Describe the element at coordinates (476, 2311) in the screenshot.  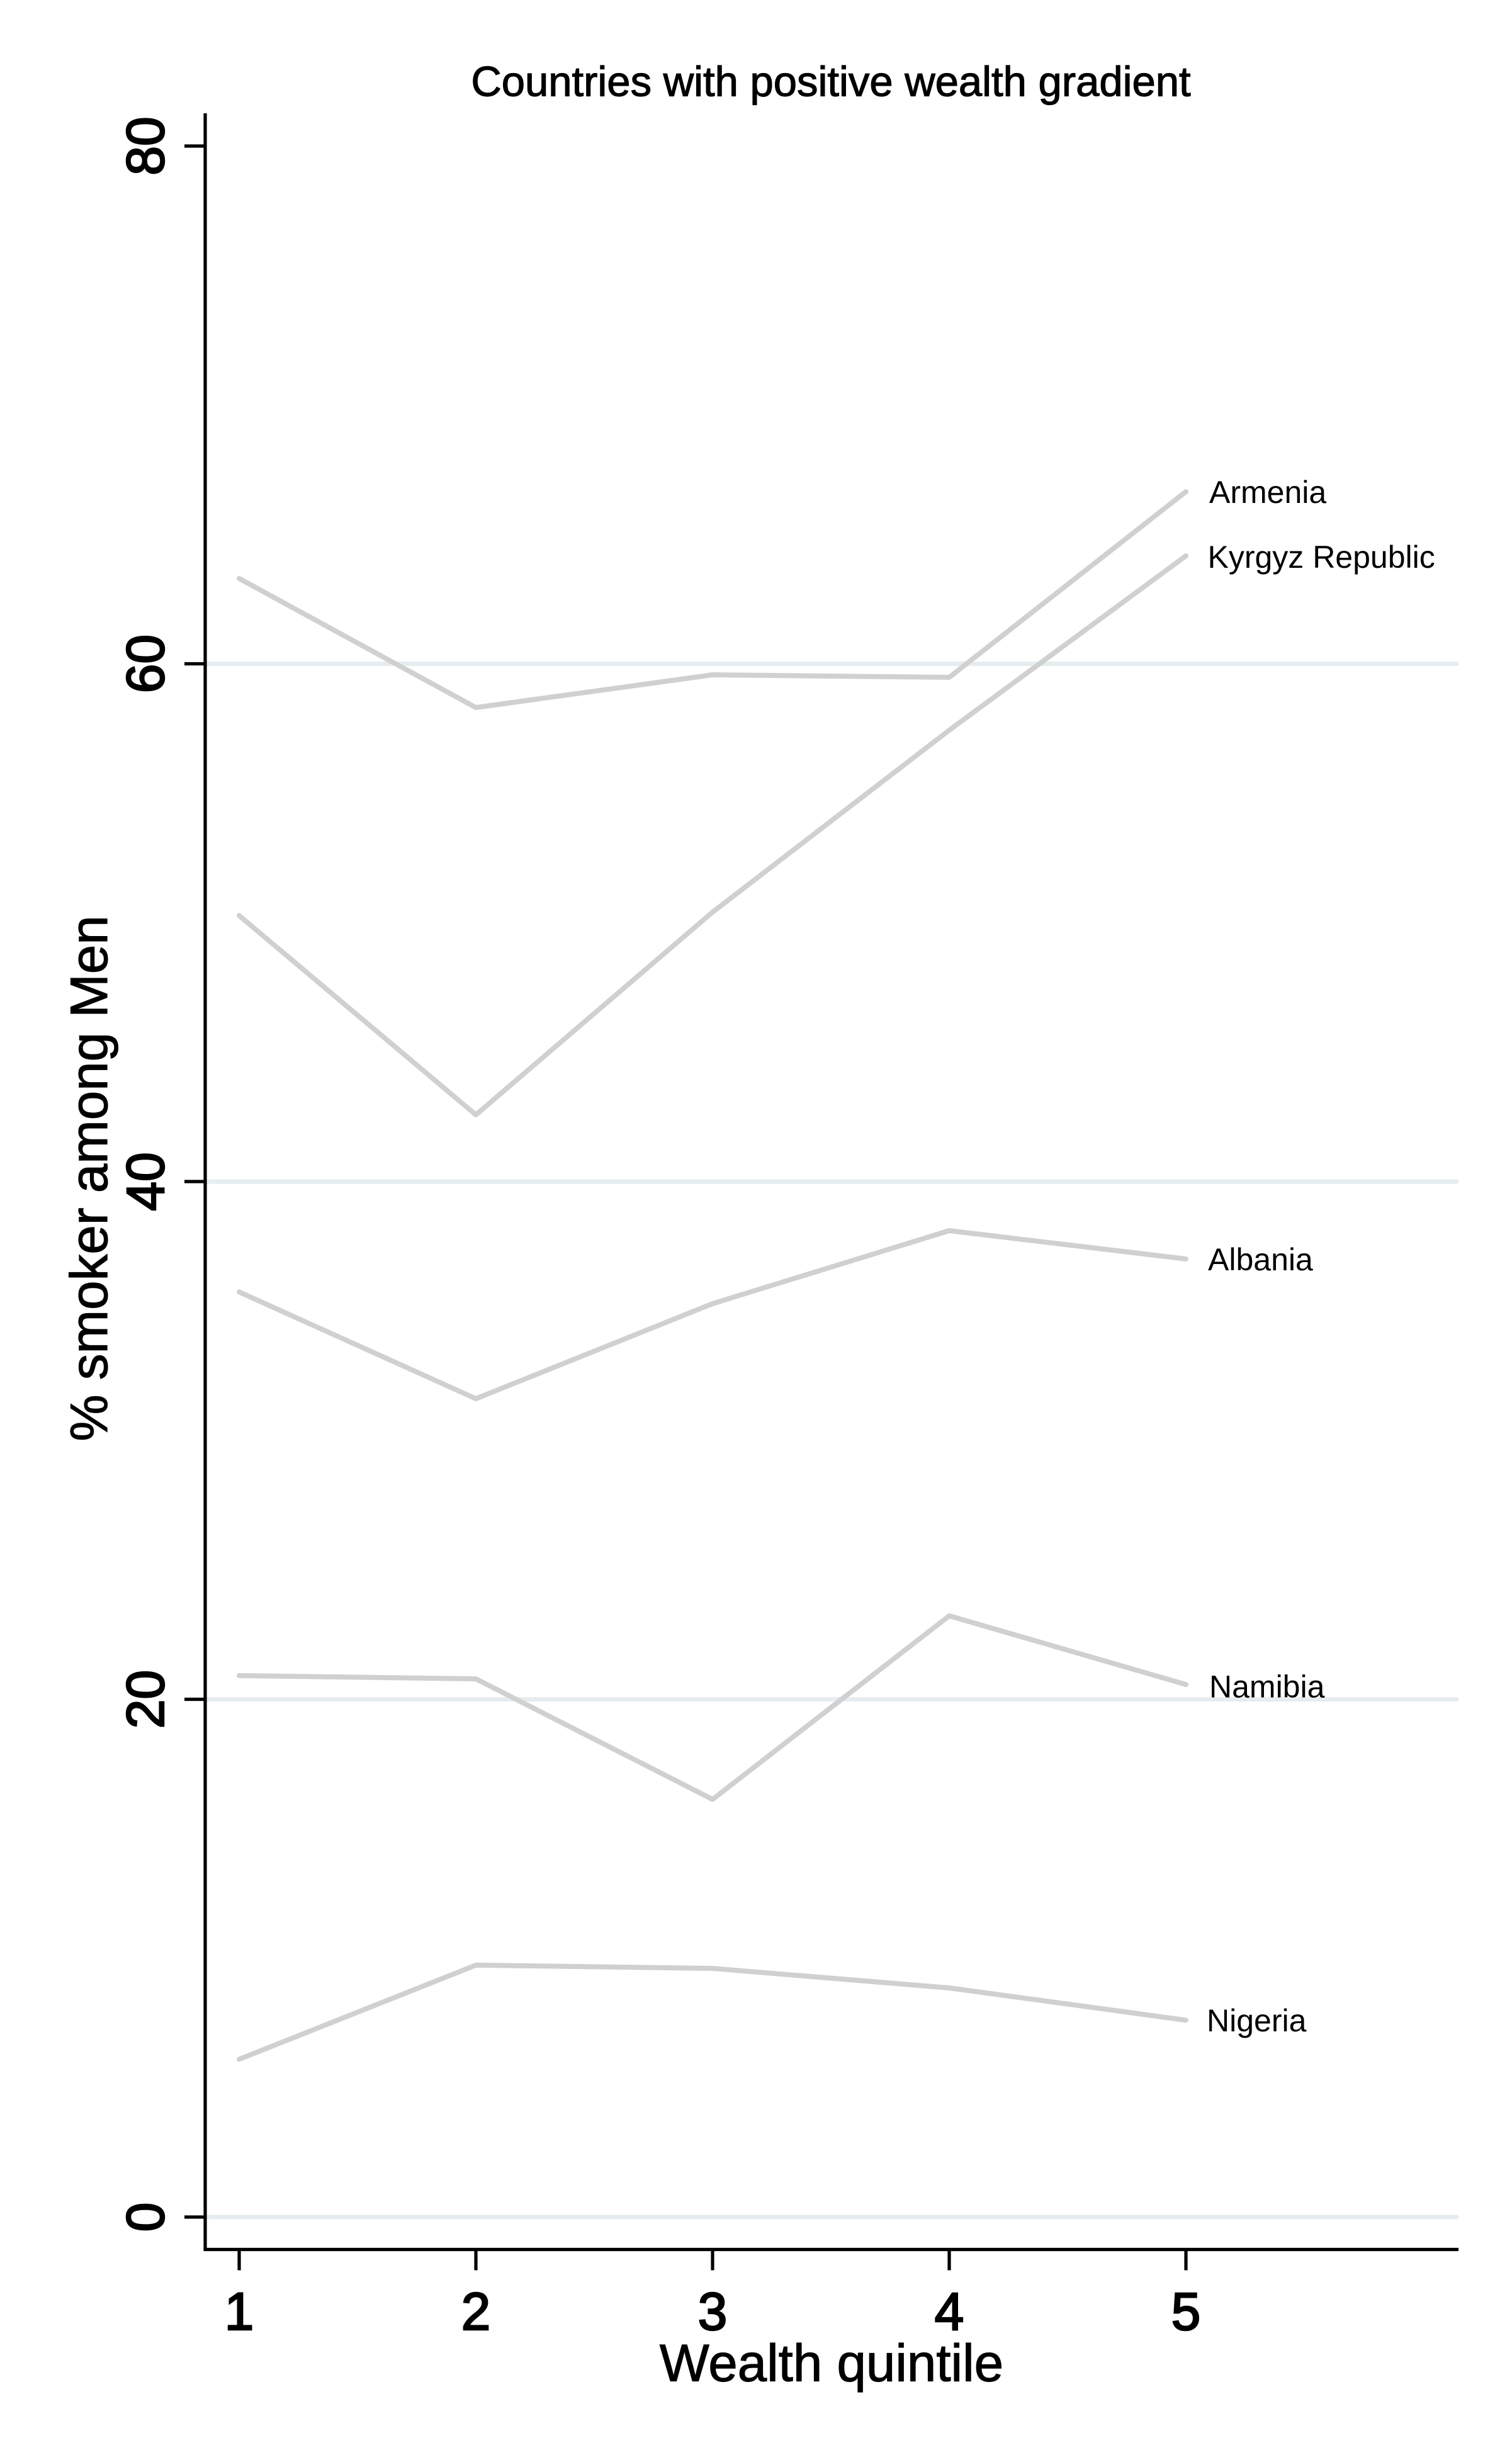
I see `svg-text: 2` at that location.